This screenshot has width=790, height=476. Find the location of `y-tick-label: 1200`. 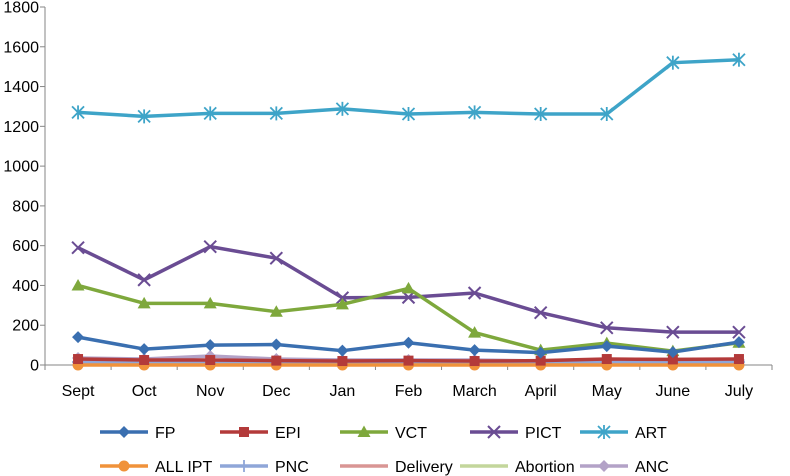

y-tick-label: 1200 is located at coordinates (21, 127).